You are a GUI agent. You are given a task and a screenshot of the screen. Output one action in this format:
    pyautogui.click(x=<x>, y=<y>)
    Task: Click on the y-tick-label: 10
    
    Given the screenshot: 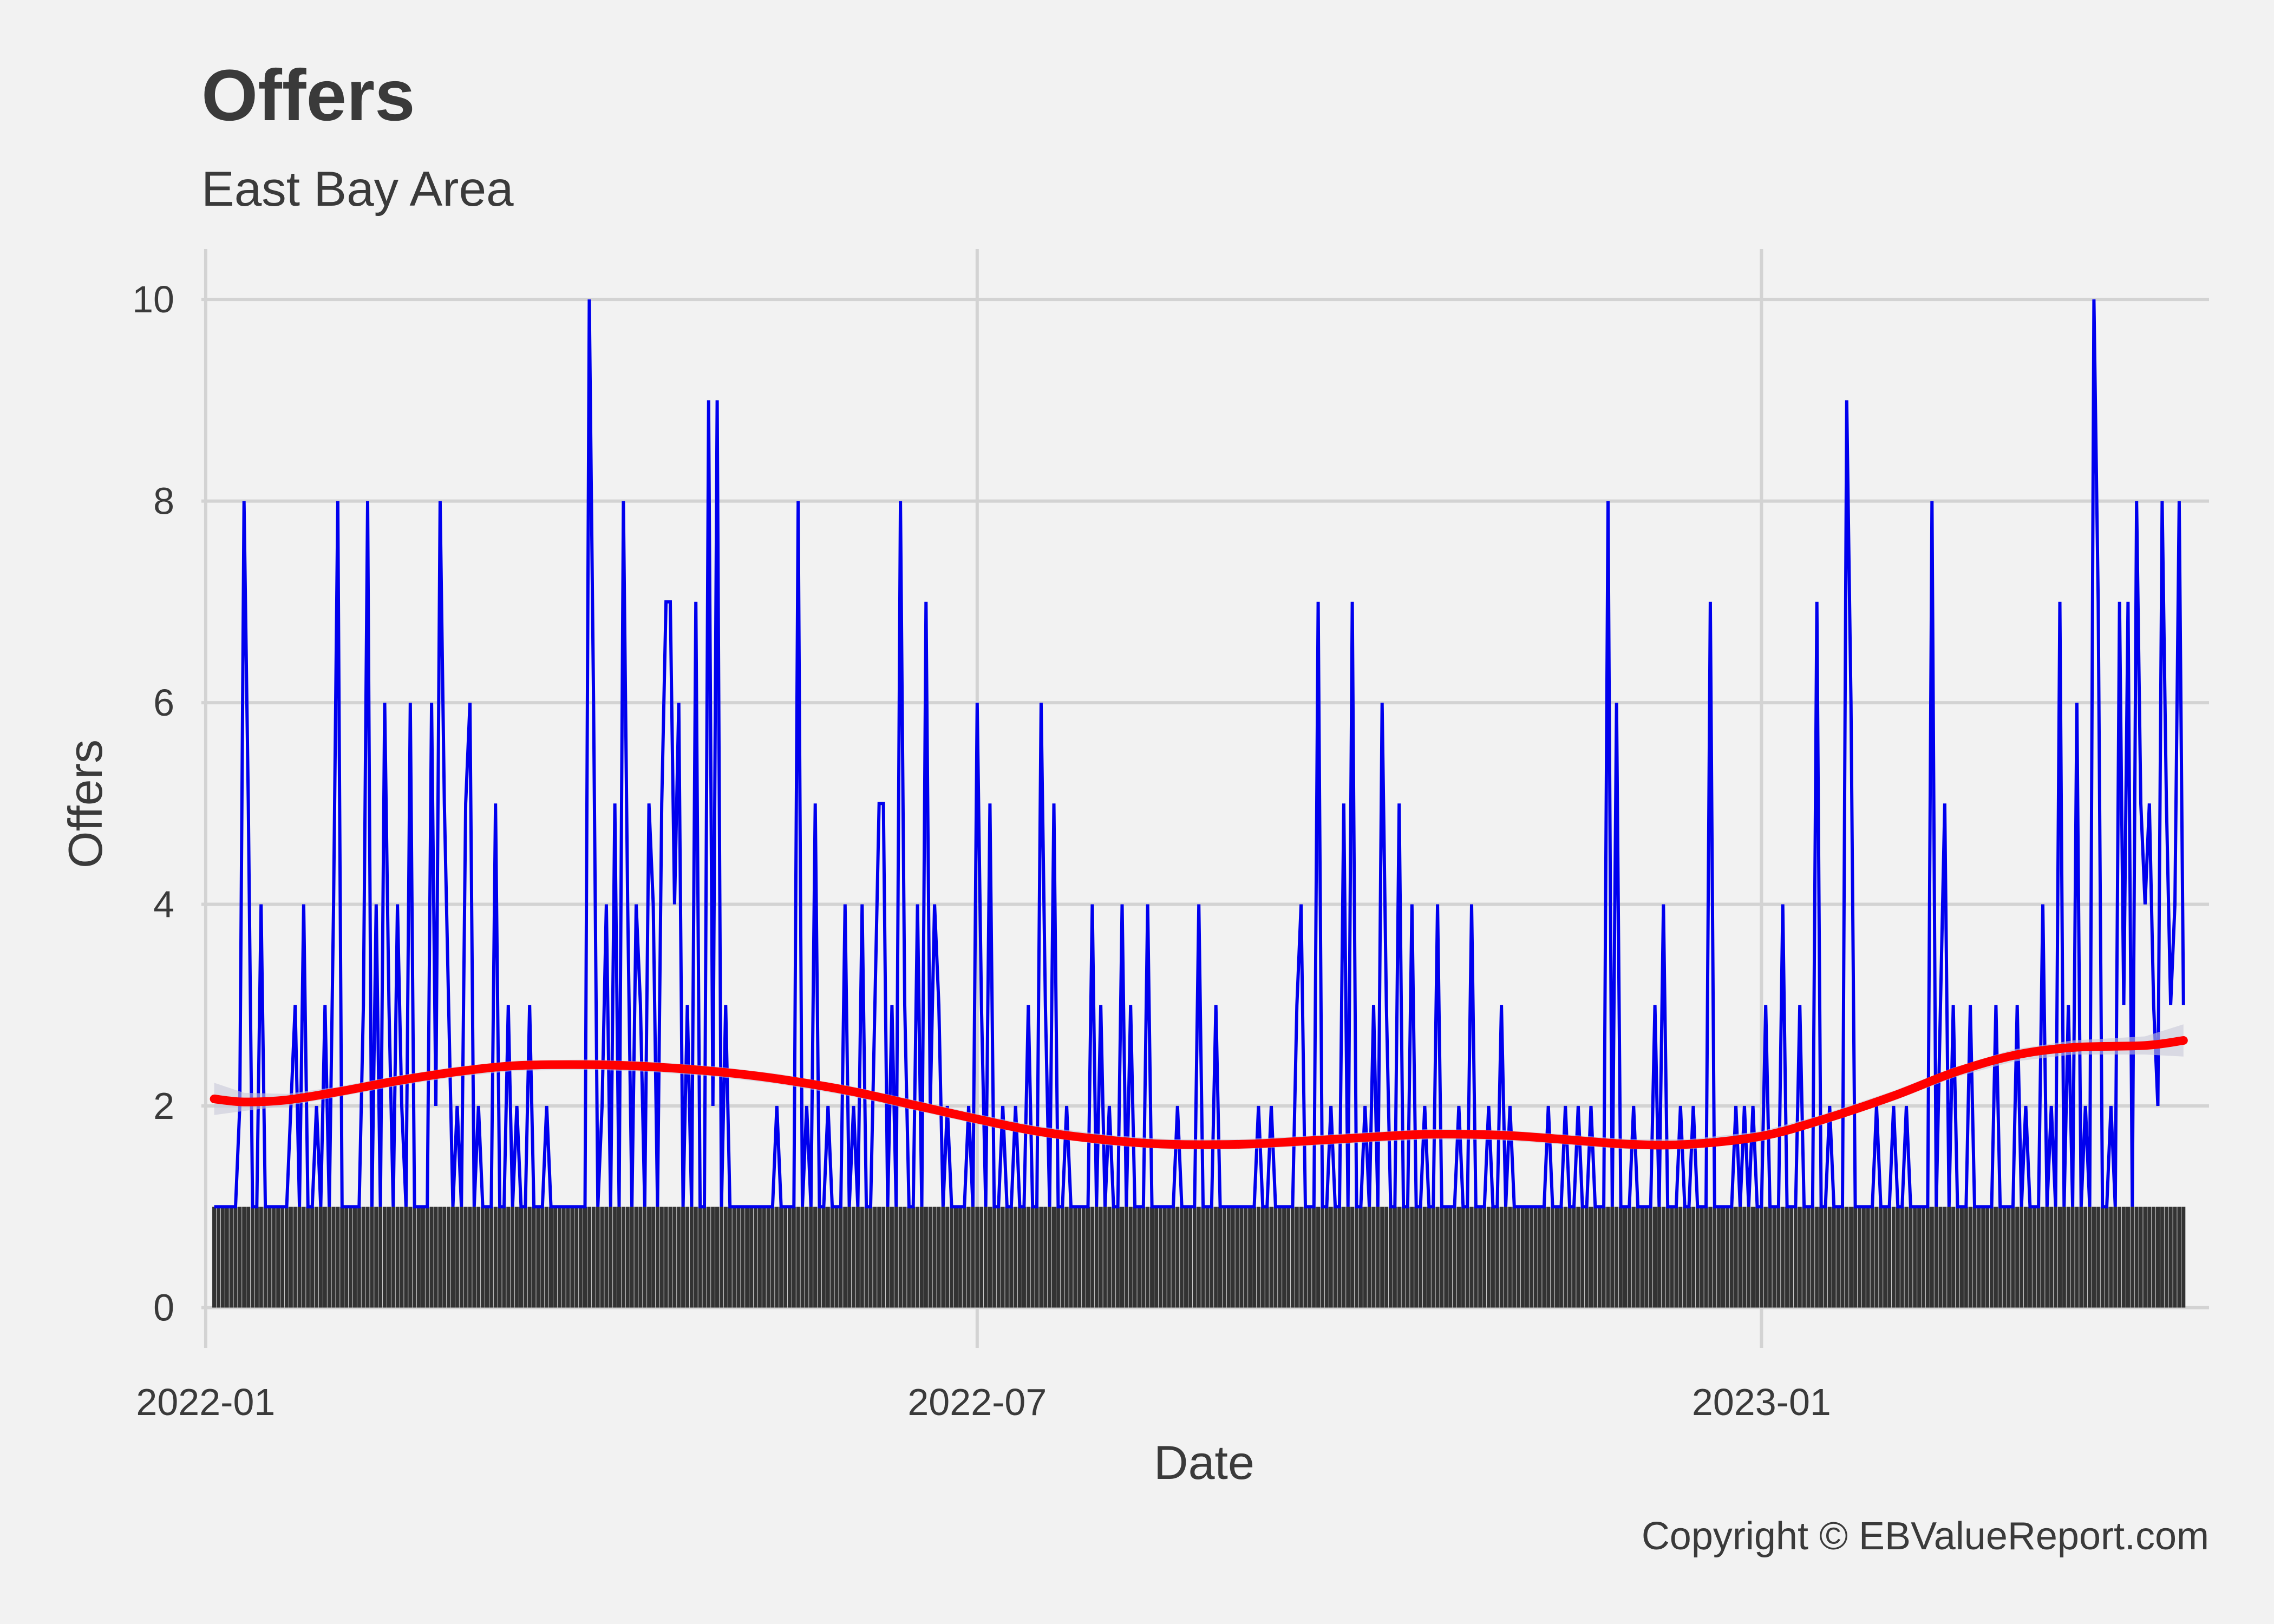 What is the action you would take?
    pyautogui.click(x=153, y=299)
    